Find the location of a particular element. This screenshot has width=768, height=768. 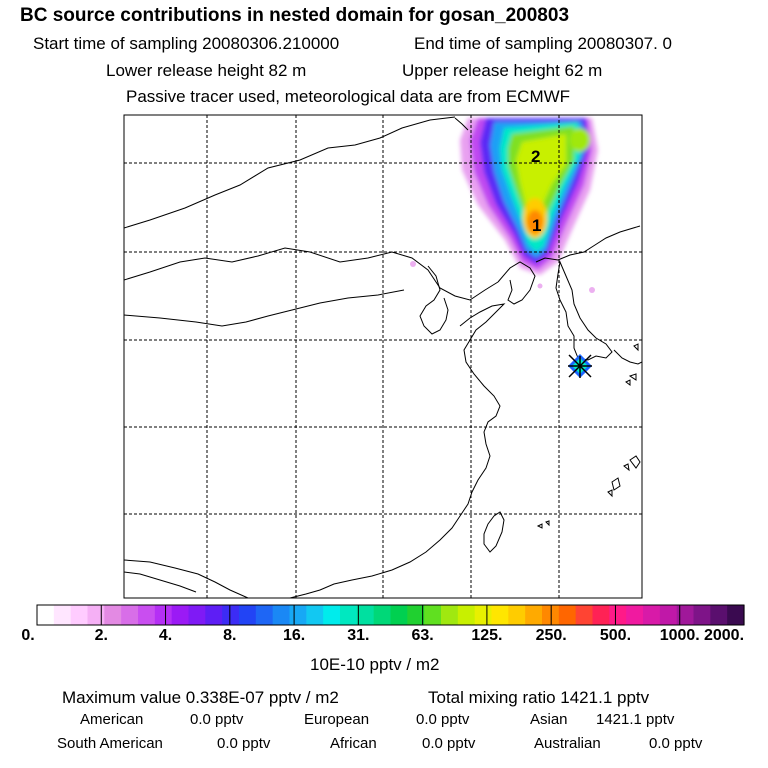

region-south-american-value: 0.0 pptv is located at coordinates (244, 743).